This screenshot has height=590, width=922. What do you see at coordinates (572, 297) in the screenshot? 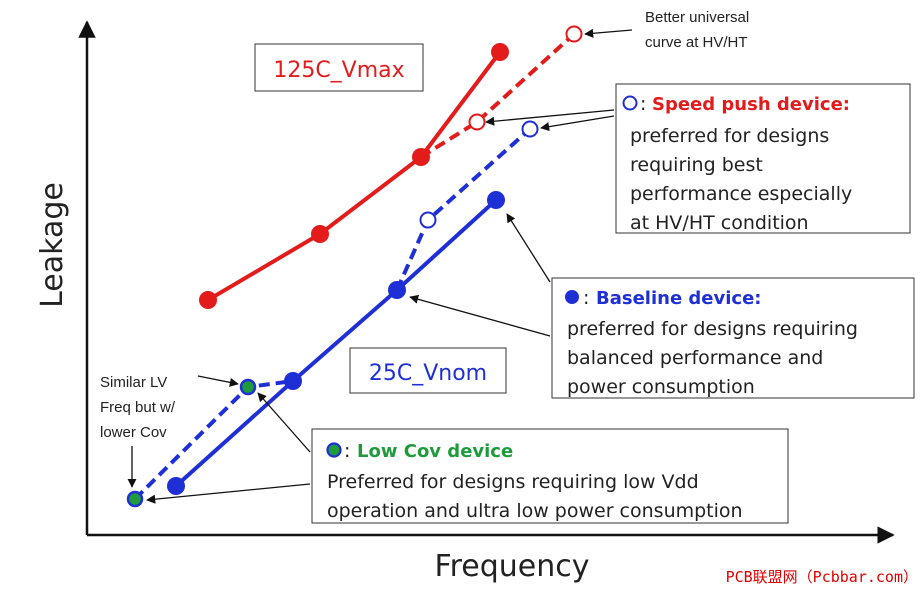
I see `baseline-marker` at bounding box center [572, 297].